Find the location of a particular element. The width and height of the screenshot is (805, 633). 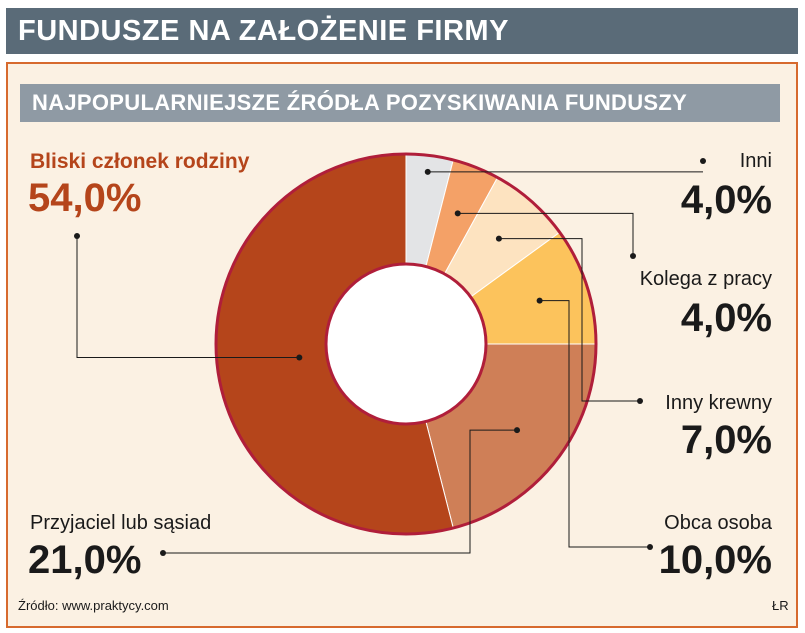

slice-label-przyjaciel: Przyjaciel lub sąsiad is located at coordinates (121, 523).